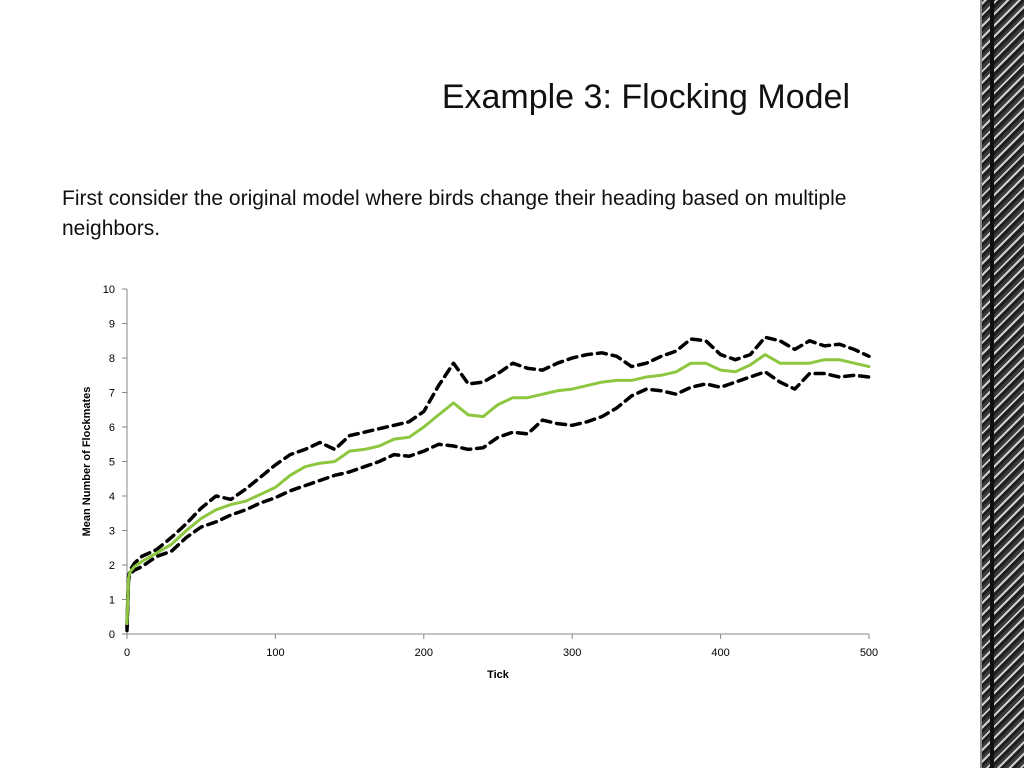 This screenshot has width=1024, height=768. I want to click on slide-title: Example 3: Flocking Model, so click(645, 97).